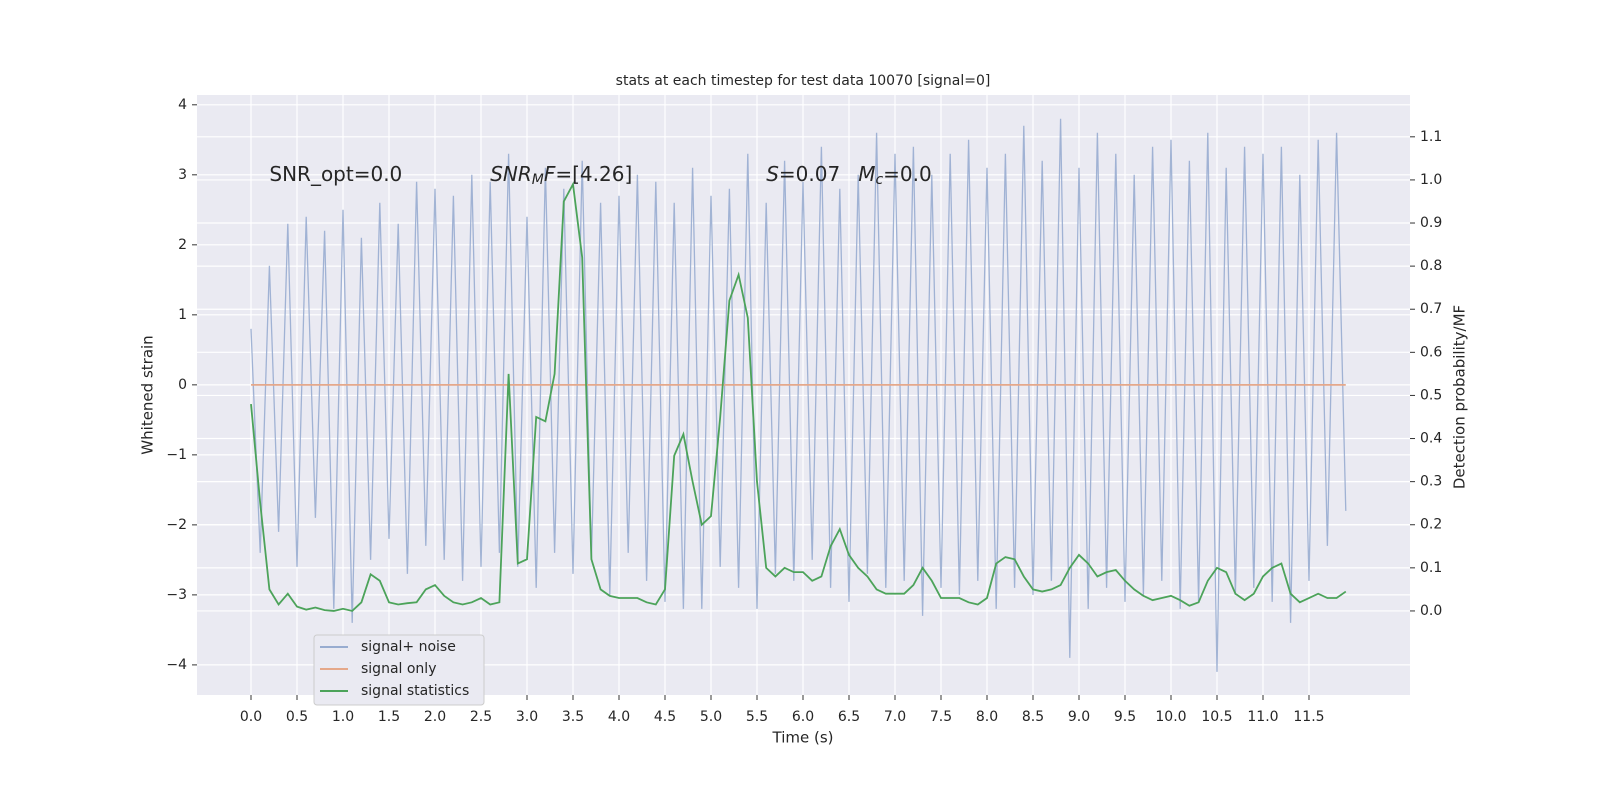  What do you see at coordinates (711, 717) in the screenshot?
I see `x-tick-label: 5.0` at bounding box center [711, 717].